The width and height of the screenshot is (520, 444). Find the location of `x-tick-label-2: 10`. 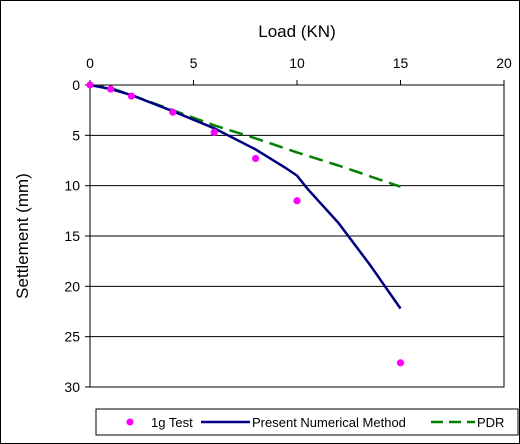

x-tick-label-2: 10 is located at coordinates (297, 63).